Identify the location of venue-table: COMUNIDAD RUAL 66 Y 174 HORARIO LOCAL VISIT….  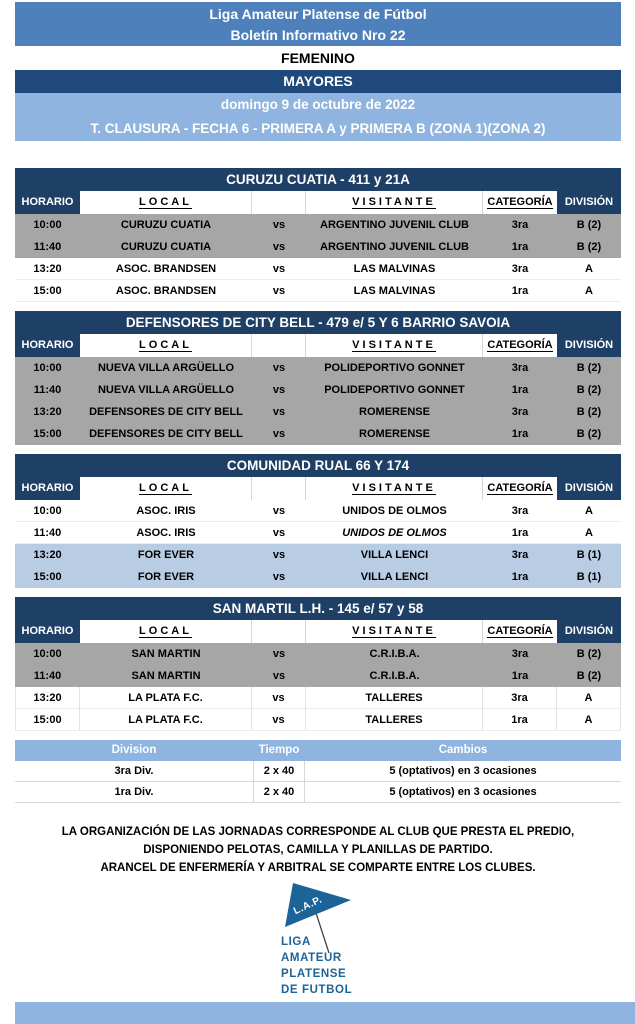
(318, 521).